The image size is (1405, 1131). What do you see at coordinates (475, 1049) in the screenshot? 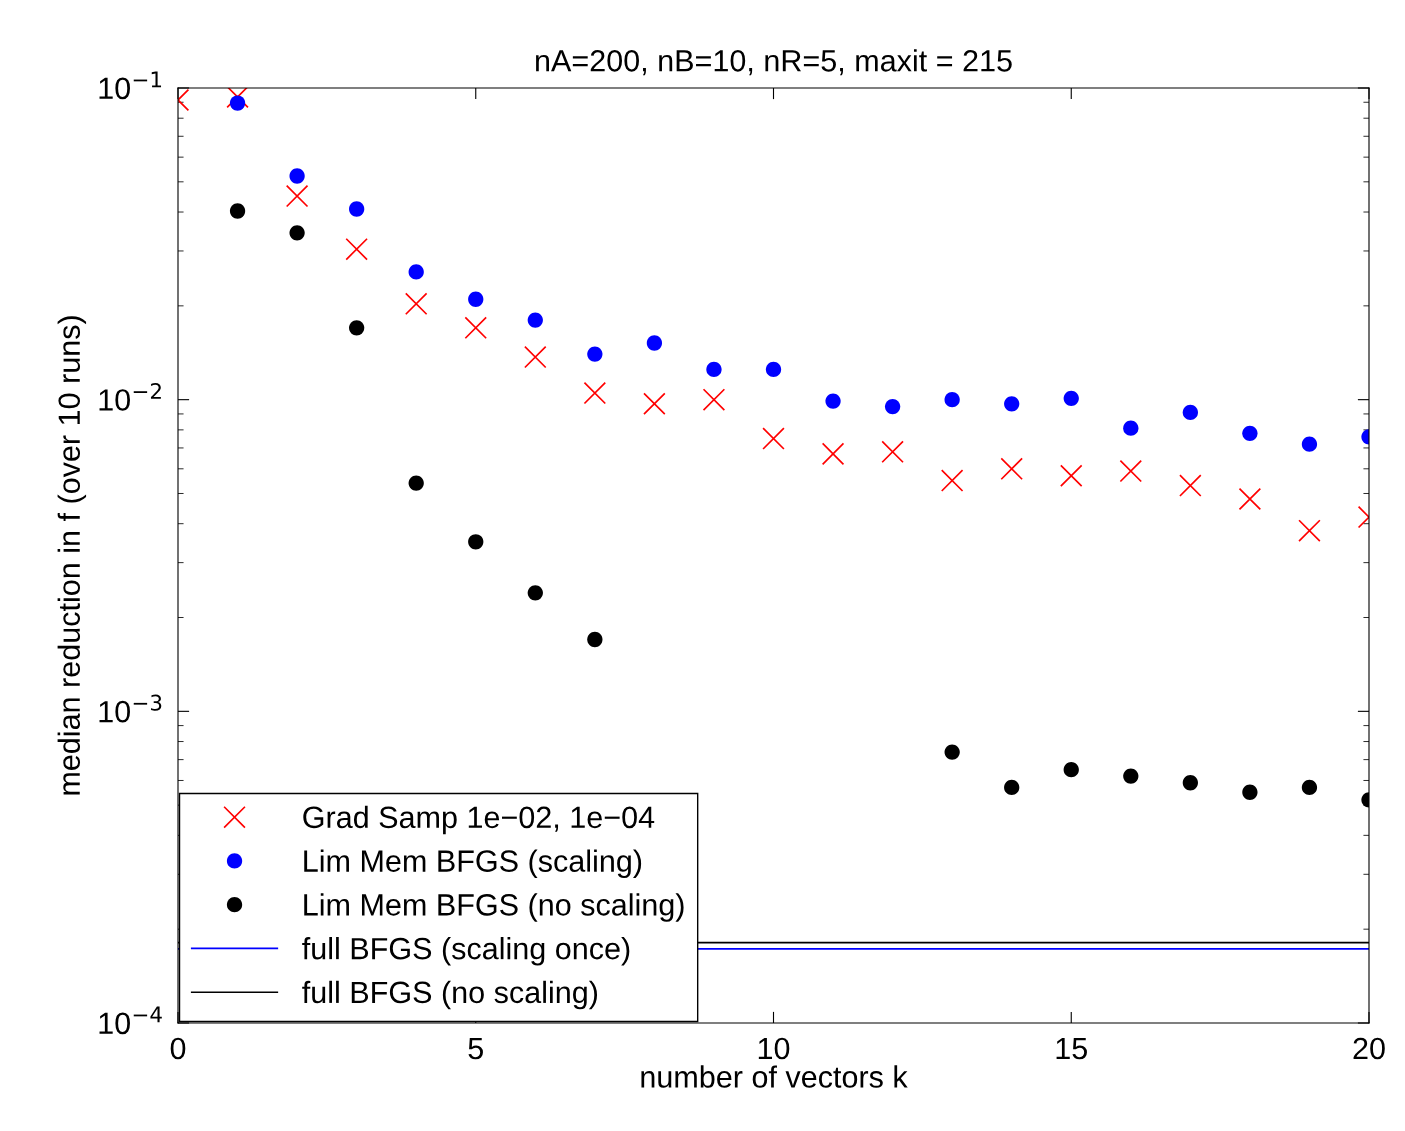
I see `x-tick-label: 5` at bounding box center [475, 1049].